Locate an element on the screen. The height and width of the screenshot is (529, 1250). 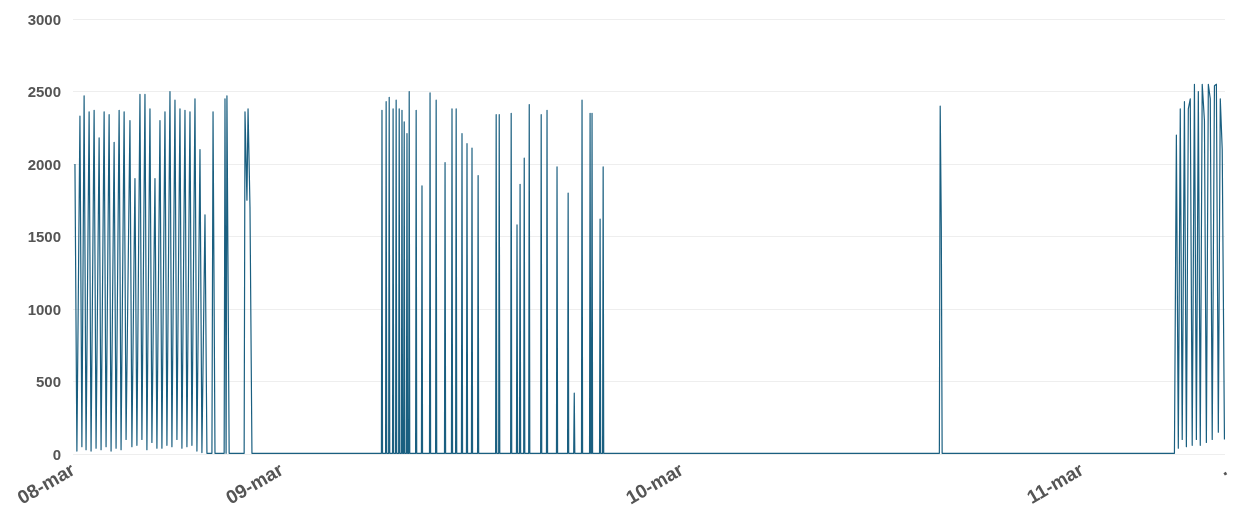
y-tick-label: 2500 is located at coordinates (44, 91).